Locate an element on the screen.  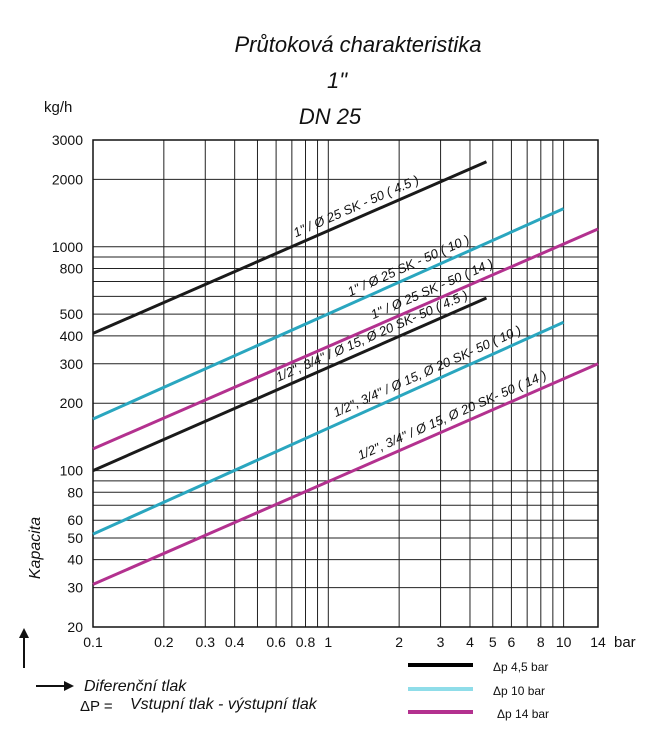
y-tick-label: 800 is located at coordinates (72, 268).